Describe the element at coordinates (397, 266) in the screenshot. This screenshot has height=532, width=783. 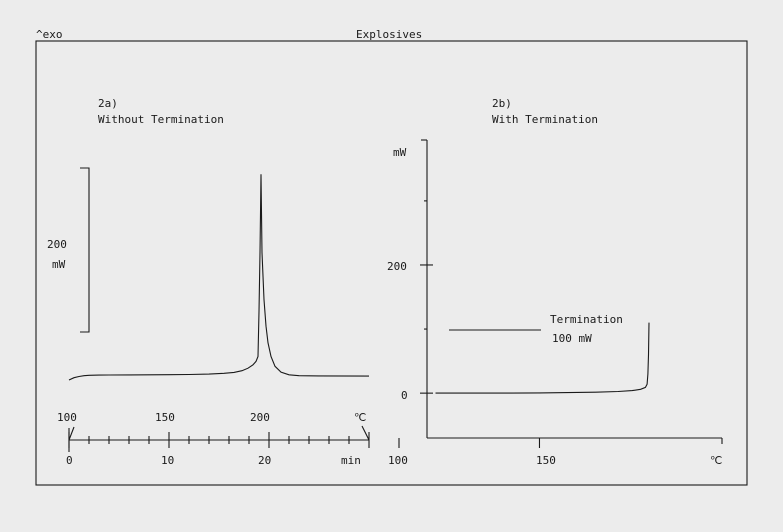
I see `y-tick-label-200: 200` at that location.